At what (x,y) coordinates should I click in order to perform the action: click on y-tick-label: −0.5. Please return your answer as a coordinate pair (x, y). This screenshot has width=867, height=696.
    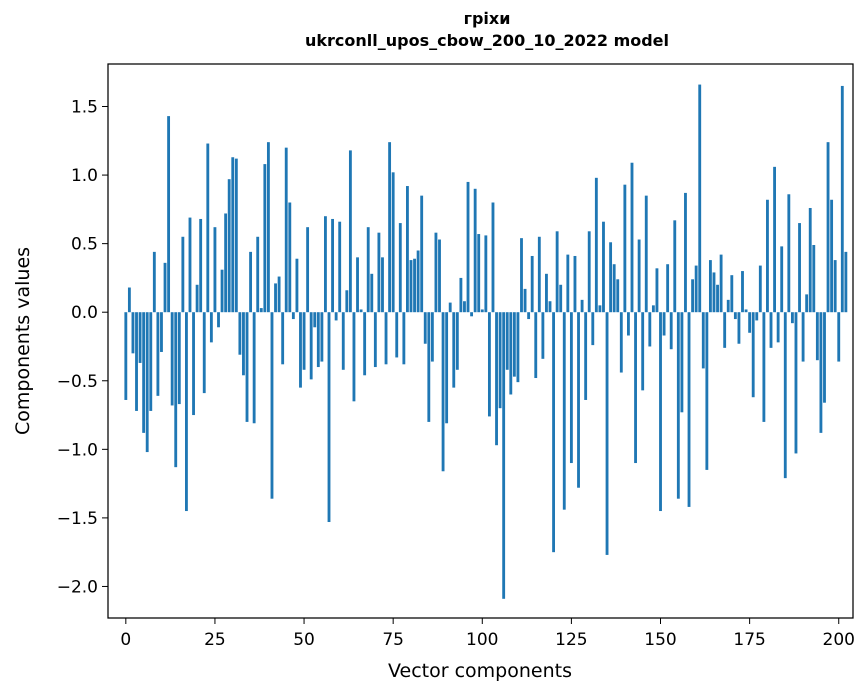
    Looking at the image, I should click on (77, 382).